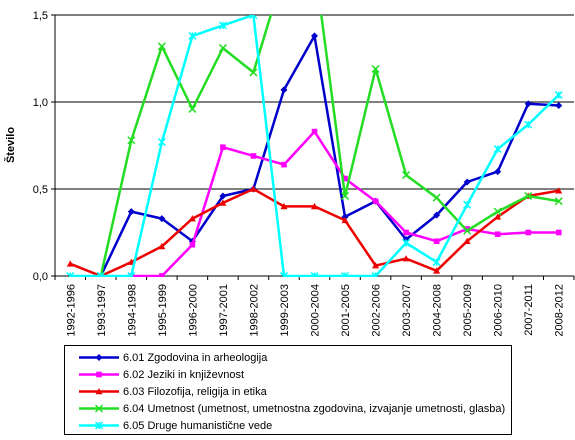 The height and width of the screenshot is (440, 575). What do you see at coordinates (560, 310) in the screenshot?
I see `x-tick-label: 2008-2012` at bounding box center [560, 310].